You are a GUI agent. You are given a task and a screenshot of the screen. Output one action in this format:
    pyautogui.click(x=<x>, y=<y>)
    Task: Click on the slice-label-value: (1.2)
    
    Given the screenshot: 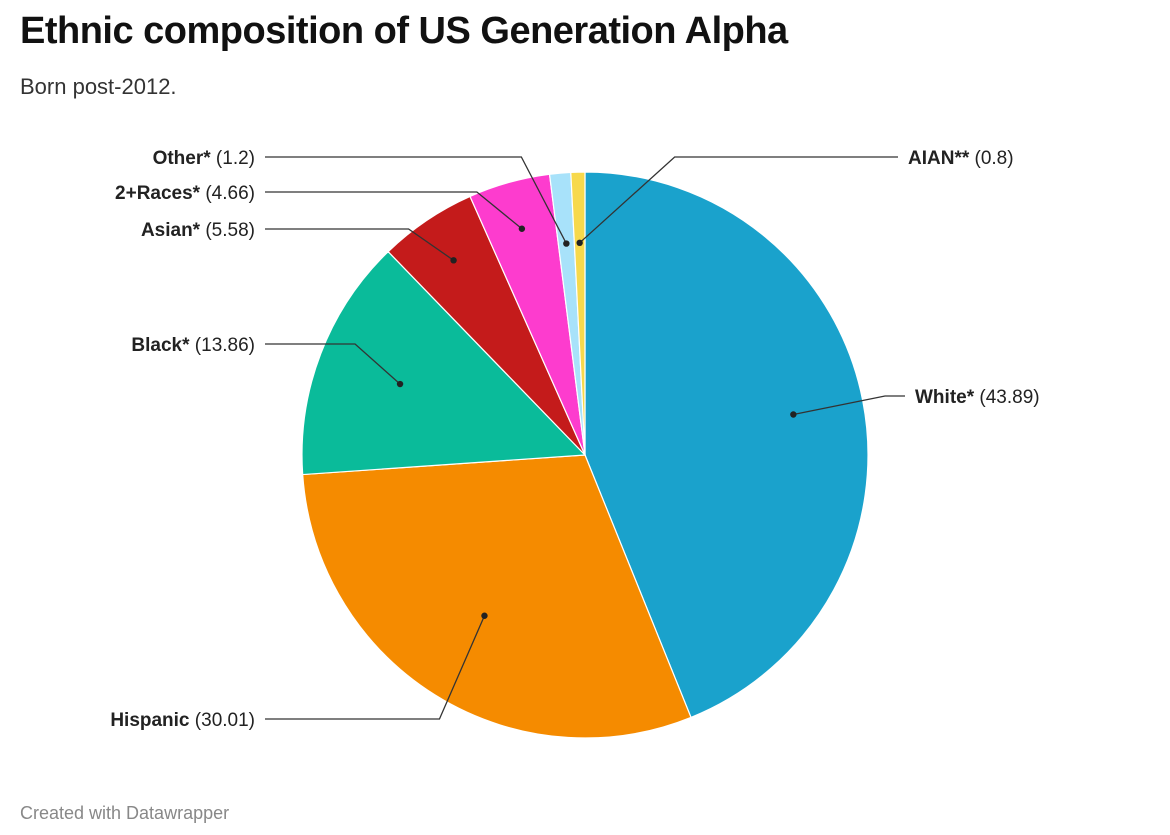 What is the action you would take?
    pyautogui.click(x=233, y=158)
    